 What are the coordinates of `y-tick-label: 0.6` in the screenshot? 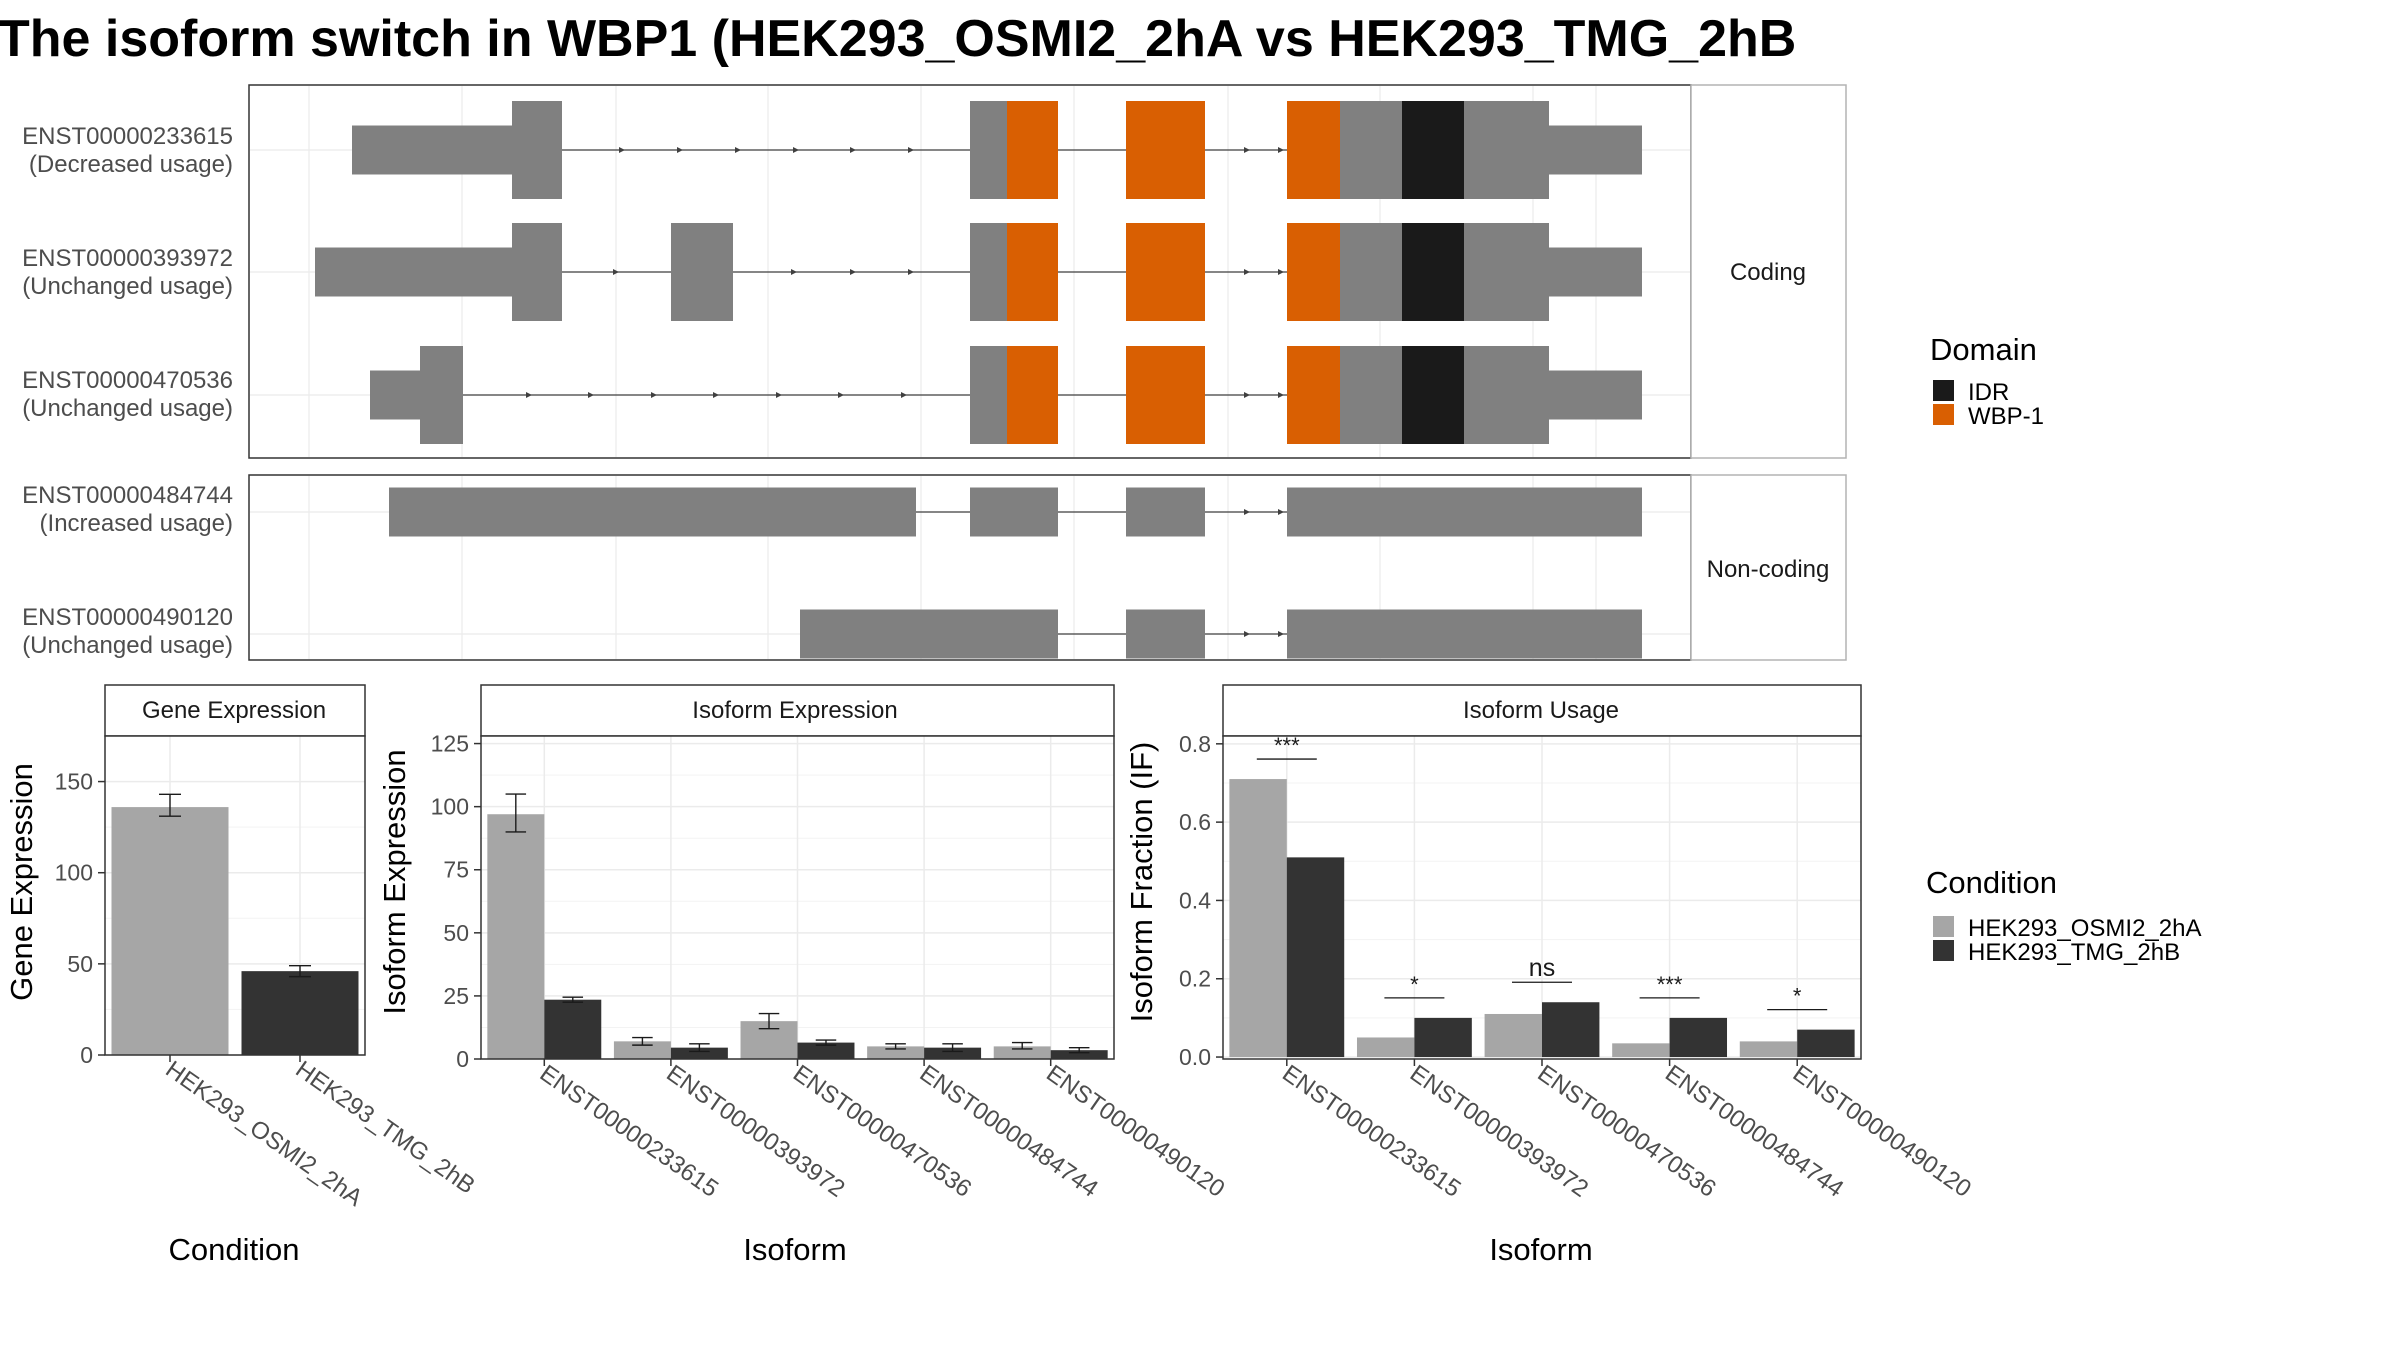 It's located at (1195, 822).